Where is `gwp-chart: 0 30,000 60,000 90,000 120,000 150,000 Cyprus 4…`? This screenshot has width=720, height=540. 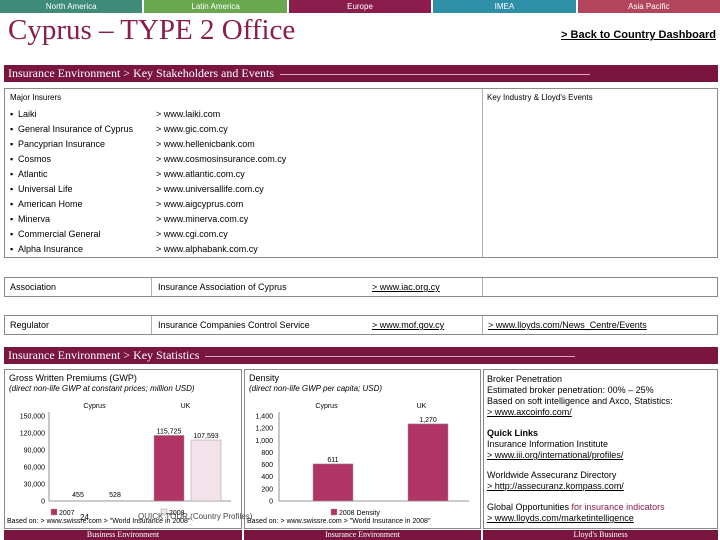
gwp-chart: 0 30,000 60,000 90,000 120,000 150,000 Cyprus 4… is located at coordinates (125, 460).